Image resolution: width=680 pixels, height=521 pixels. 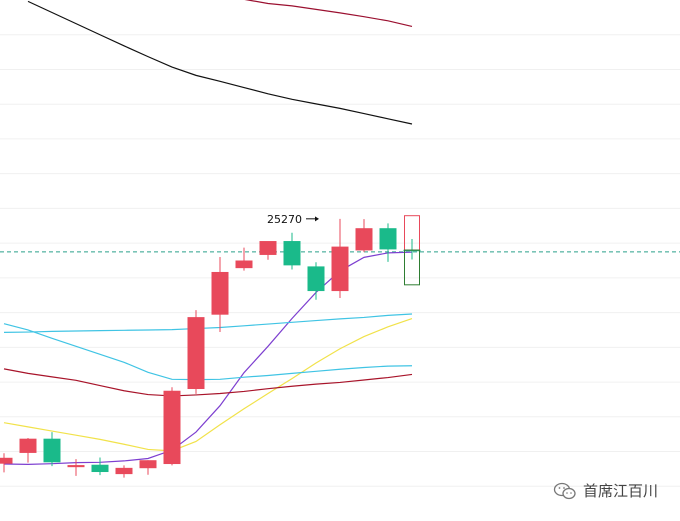 I want to click on watermark-text: 首席江百川, so click(x=620, y=491).